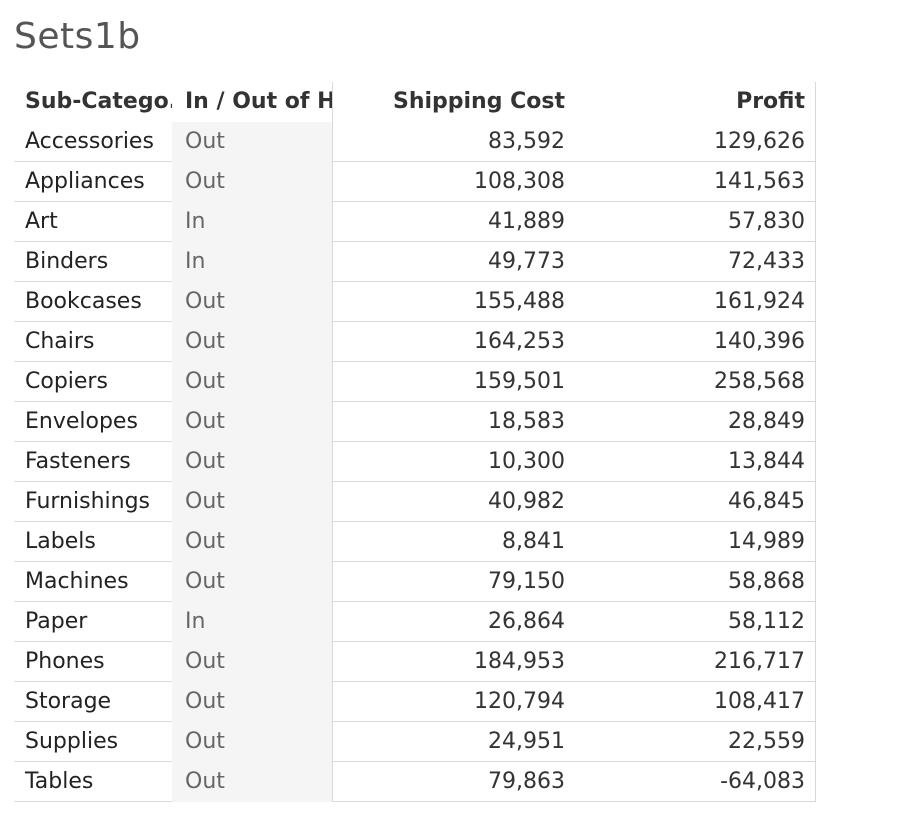 The width and height of the screenshot is (920, 836). What do you see at coordinates (56, 621) in the screenshot?
I see `cell-sub-category: Paper` at bounding box center [56, 621].